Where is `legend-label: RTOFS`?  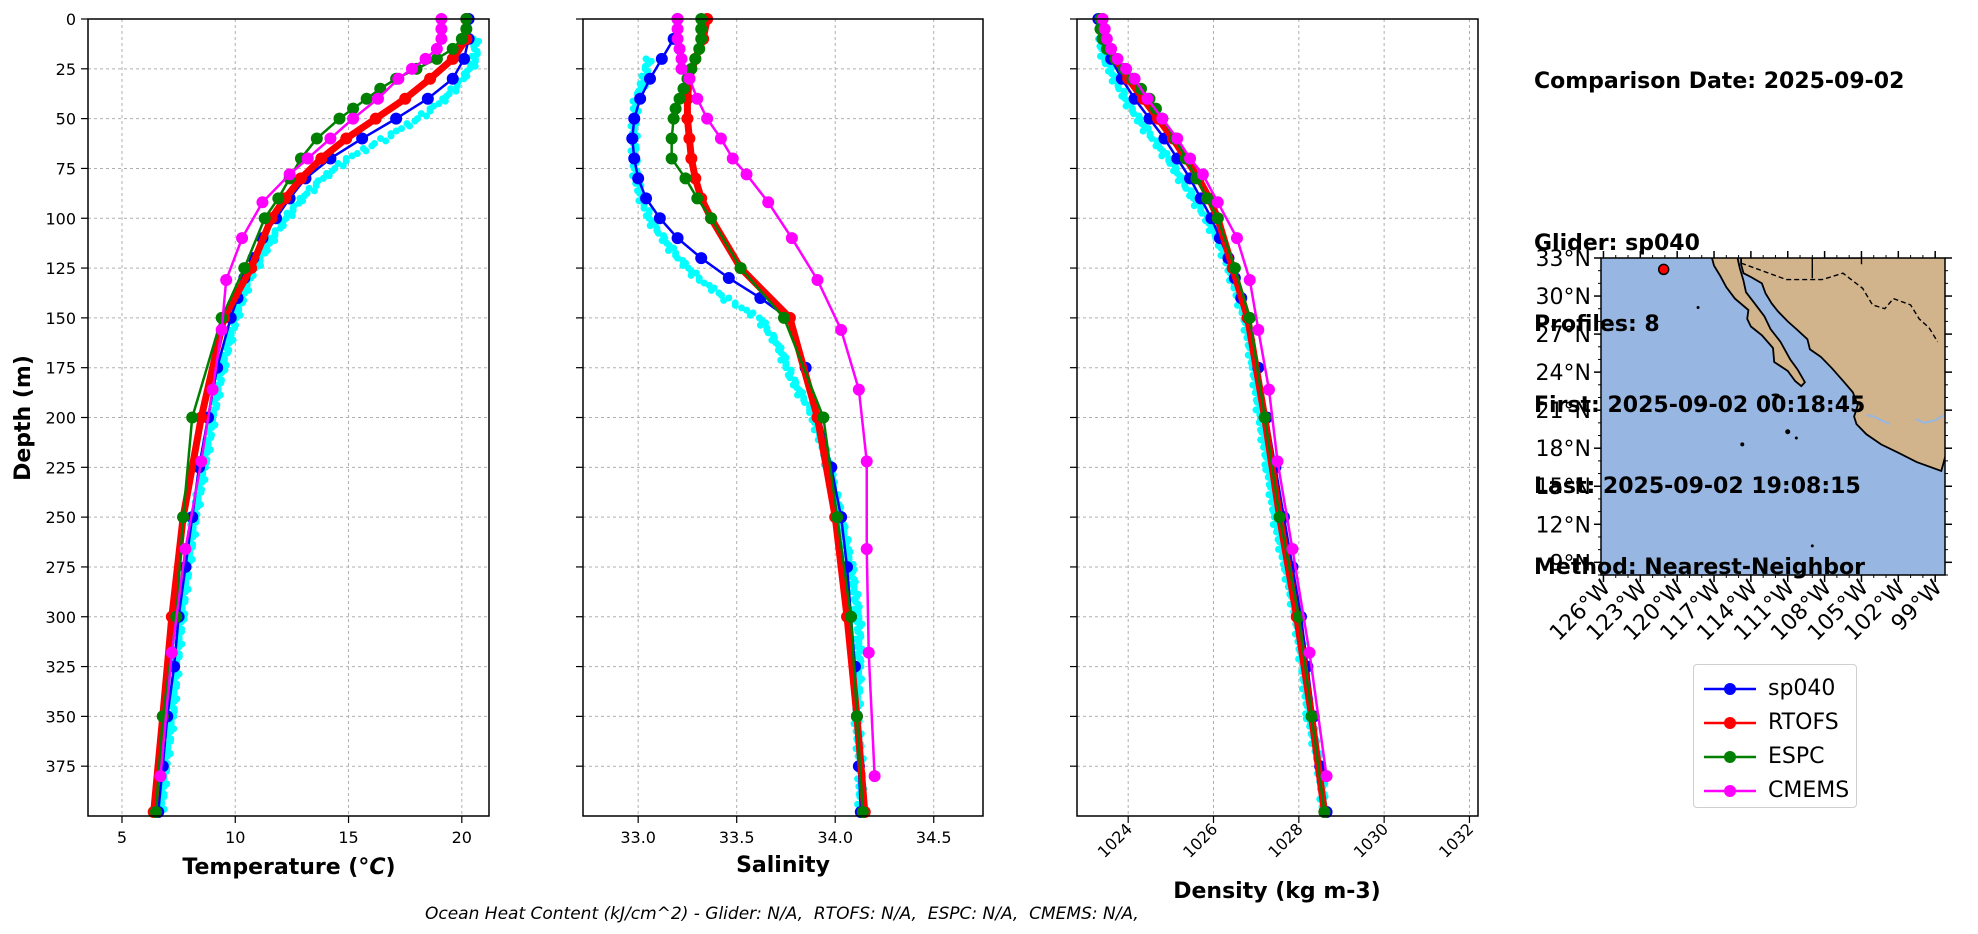
legend-label: RTOFS is located at coordinates (1803, 722).